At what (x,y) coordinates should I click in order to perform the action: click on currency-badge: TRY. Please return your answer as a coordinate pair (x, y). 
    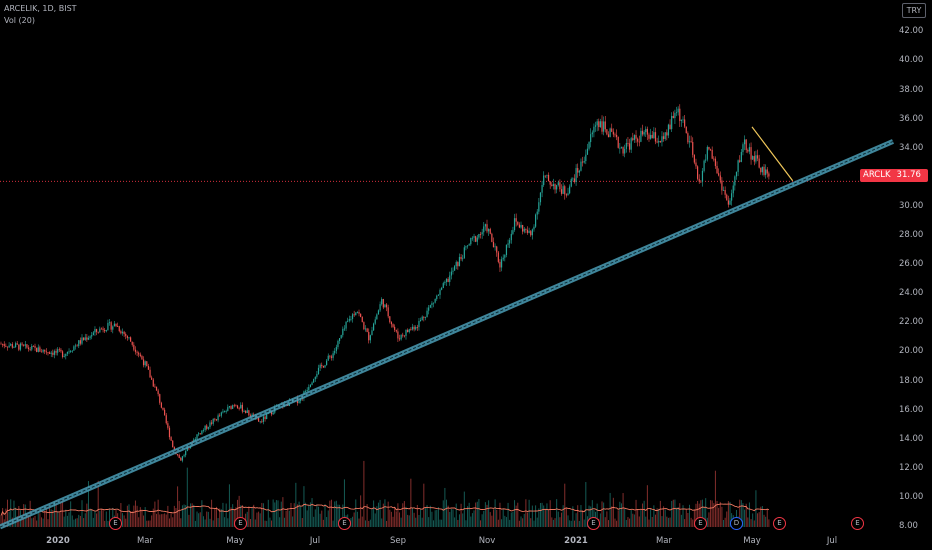
    Looking at the image, I should click on (914, 10).